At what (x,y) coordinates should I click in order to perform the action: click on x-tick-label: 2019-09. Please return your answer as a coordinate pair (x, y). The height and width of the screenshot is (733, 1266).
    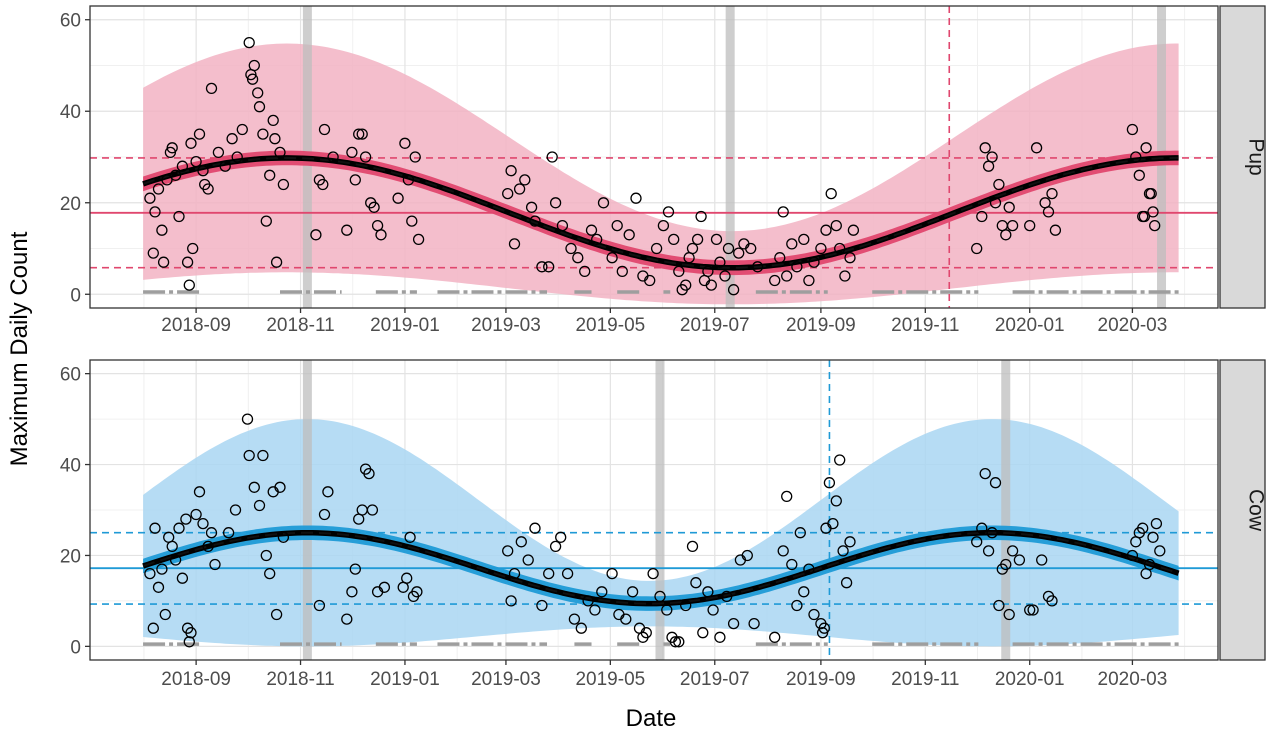
    Looking at the image, I should click on (821, 325).